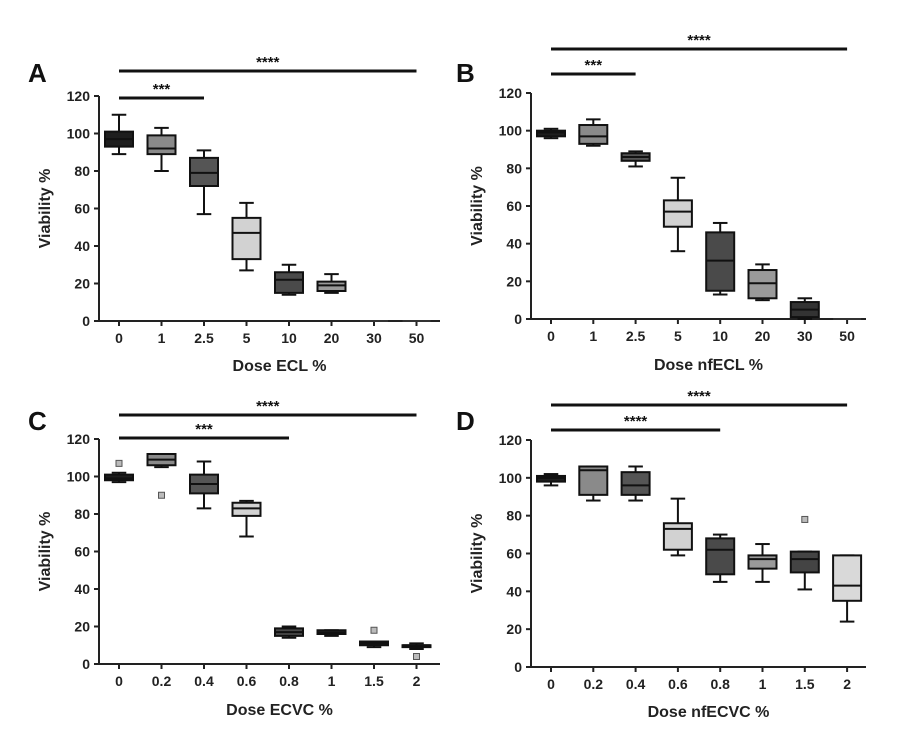 The width and height of the screenshot is (899, 730). Describe the element at coordinates (465, 73) in the screenshot. I see `panel-letter-b: B` at that location.